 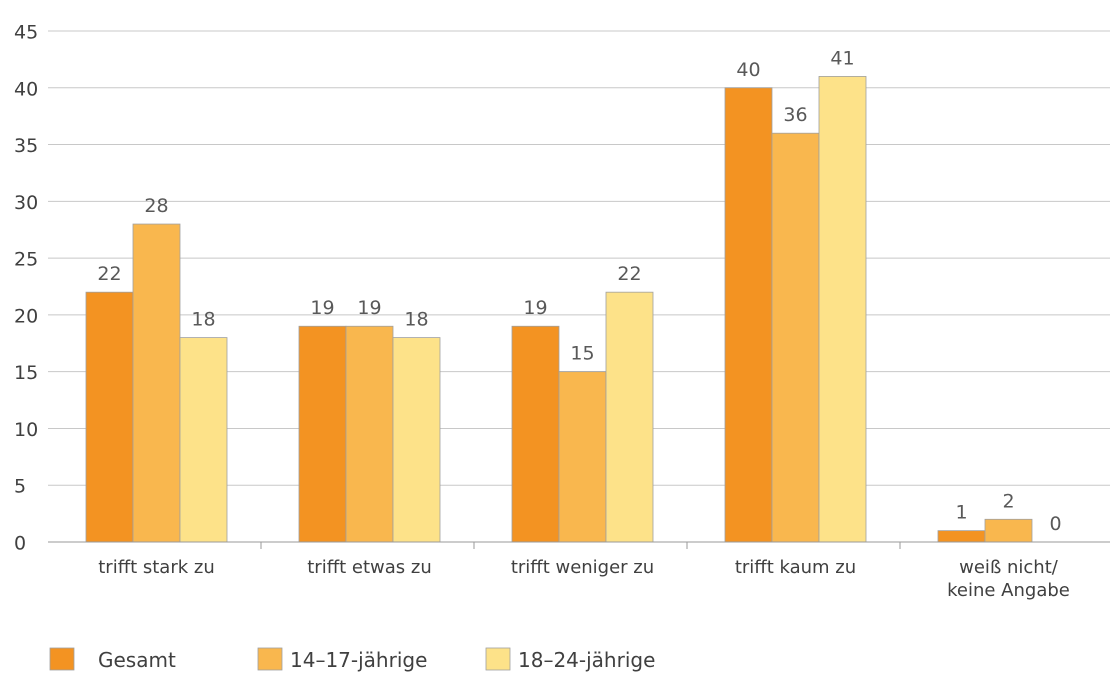 What do you see at coordinates (26, 89) in the screenshot?
I see `y-tick-label: 40` at bounding box center [26, 89].